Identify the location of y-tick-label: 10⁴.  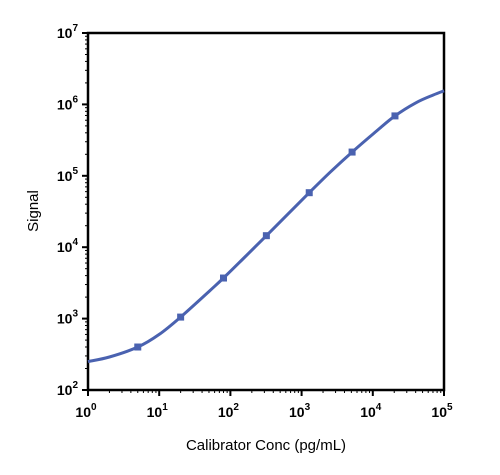
(68, 246).